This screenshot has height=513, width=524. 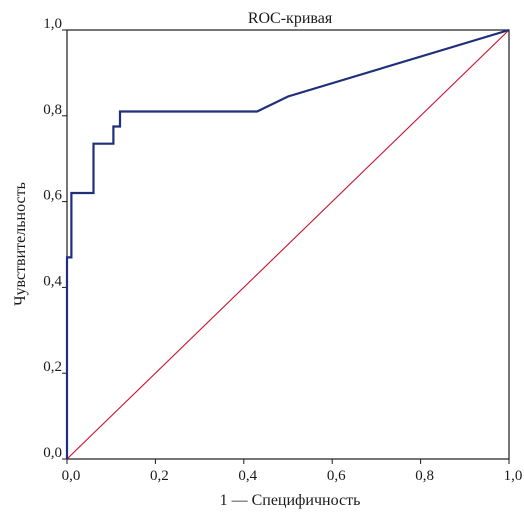 What do you see at coordinates (52, 281) in the screenshot?
I see `y-tick-label: 0,4` at bounding box center [52, 281].